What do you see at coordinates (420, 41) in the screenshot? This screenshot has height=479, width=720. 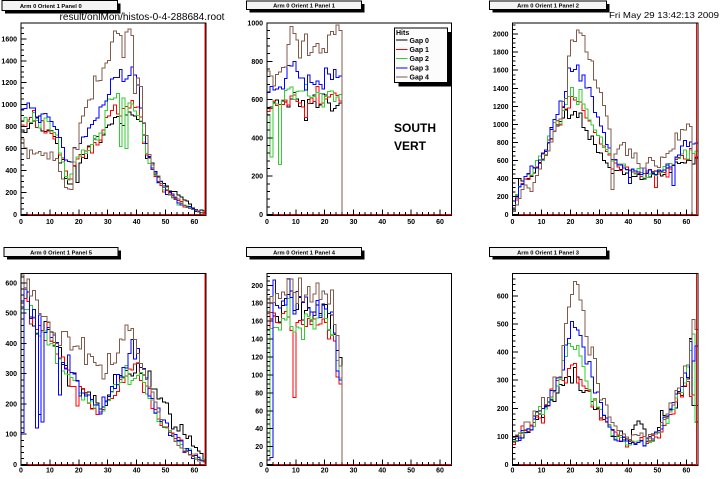 I see `svg-text: Gap 0` at bounding box center [420, 41].